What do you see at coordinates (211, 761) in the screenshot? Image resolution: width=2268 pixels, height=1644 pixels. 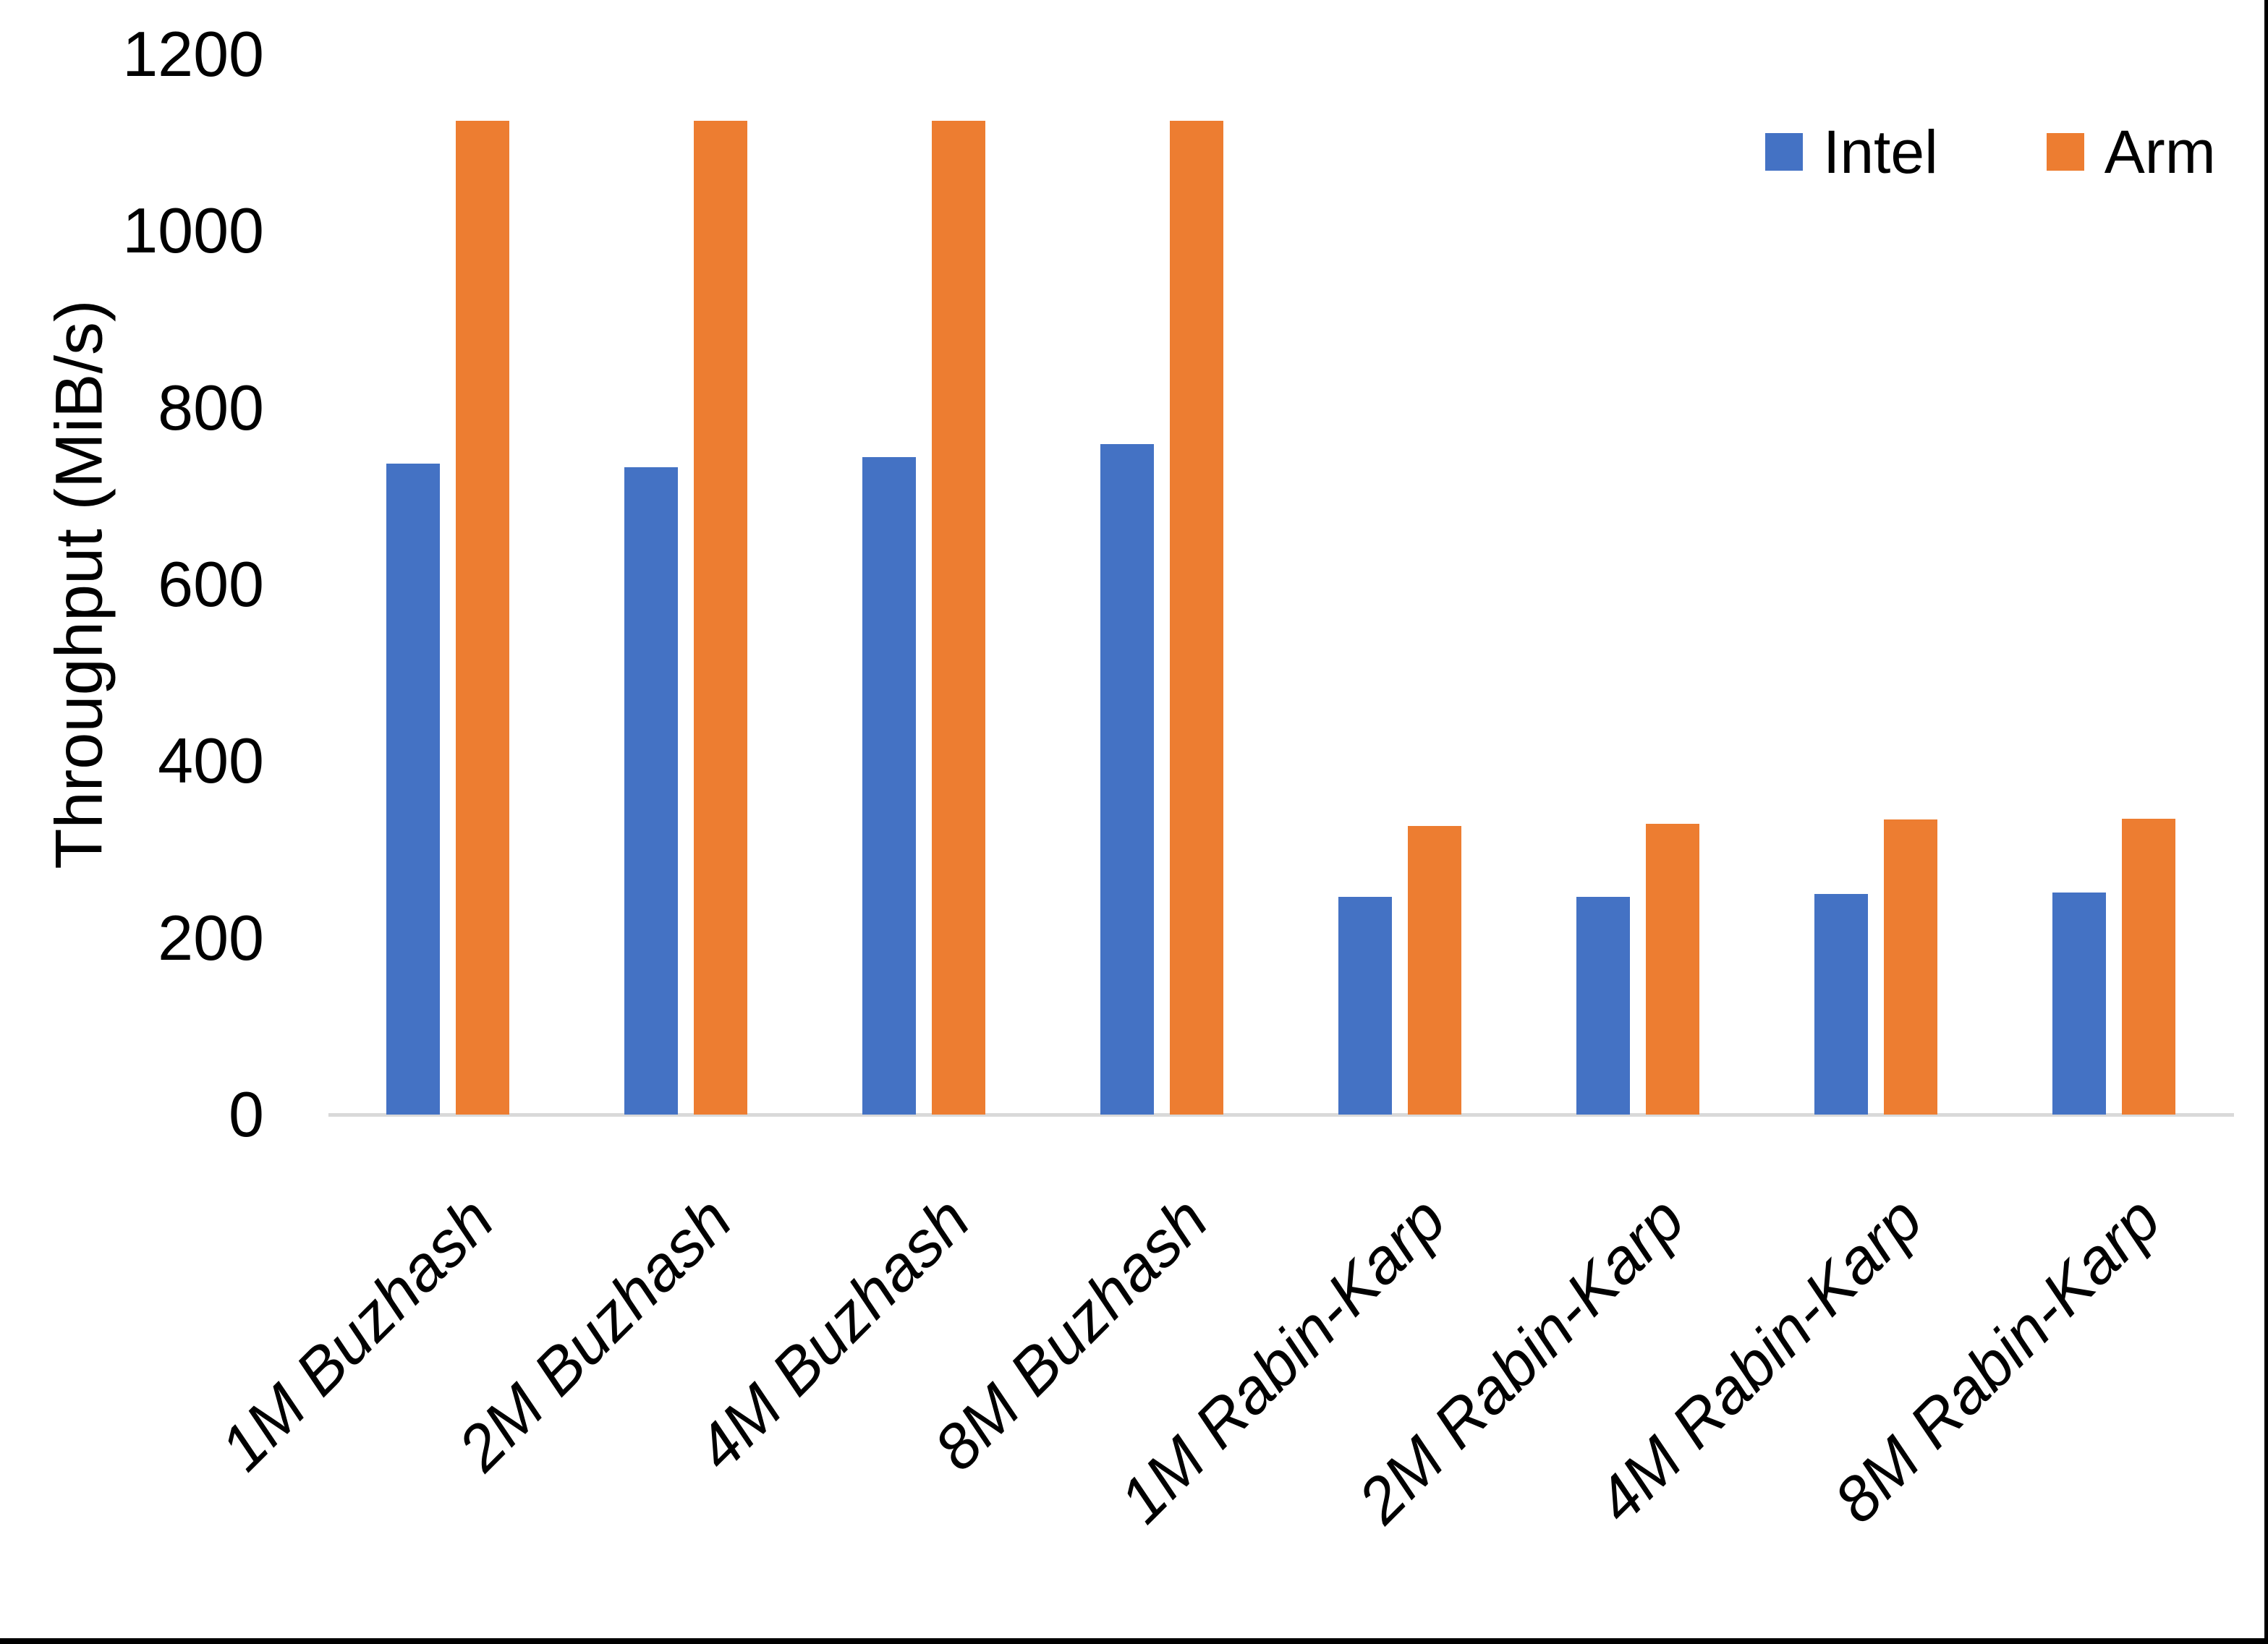 I see `y-tick-label: 400` at bounding box center [211, 761].